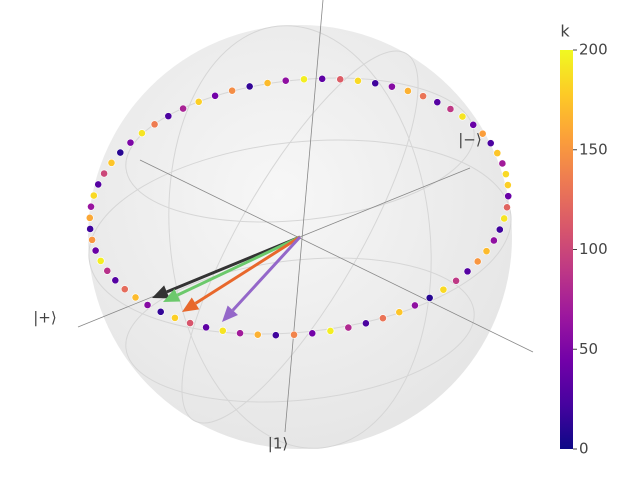 Image resolution: width=642 pixels, height=492 pixels. What do you see at coordinates (278, 444) in the screenshot?
I see `axis-label: |1⟩` at bounding box center [278, 444].